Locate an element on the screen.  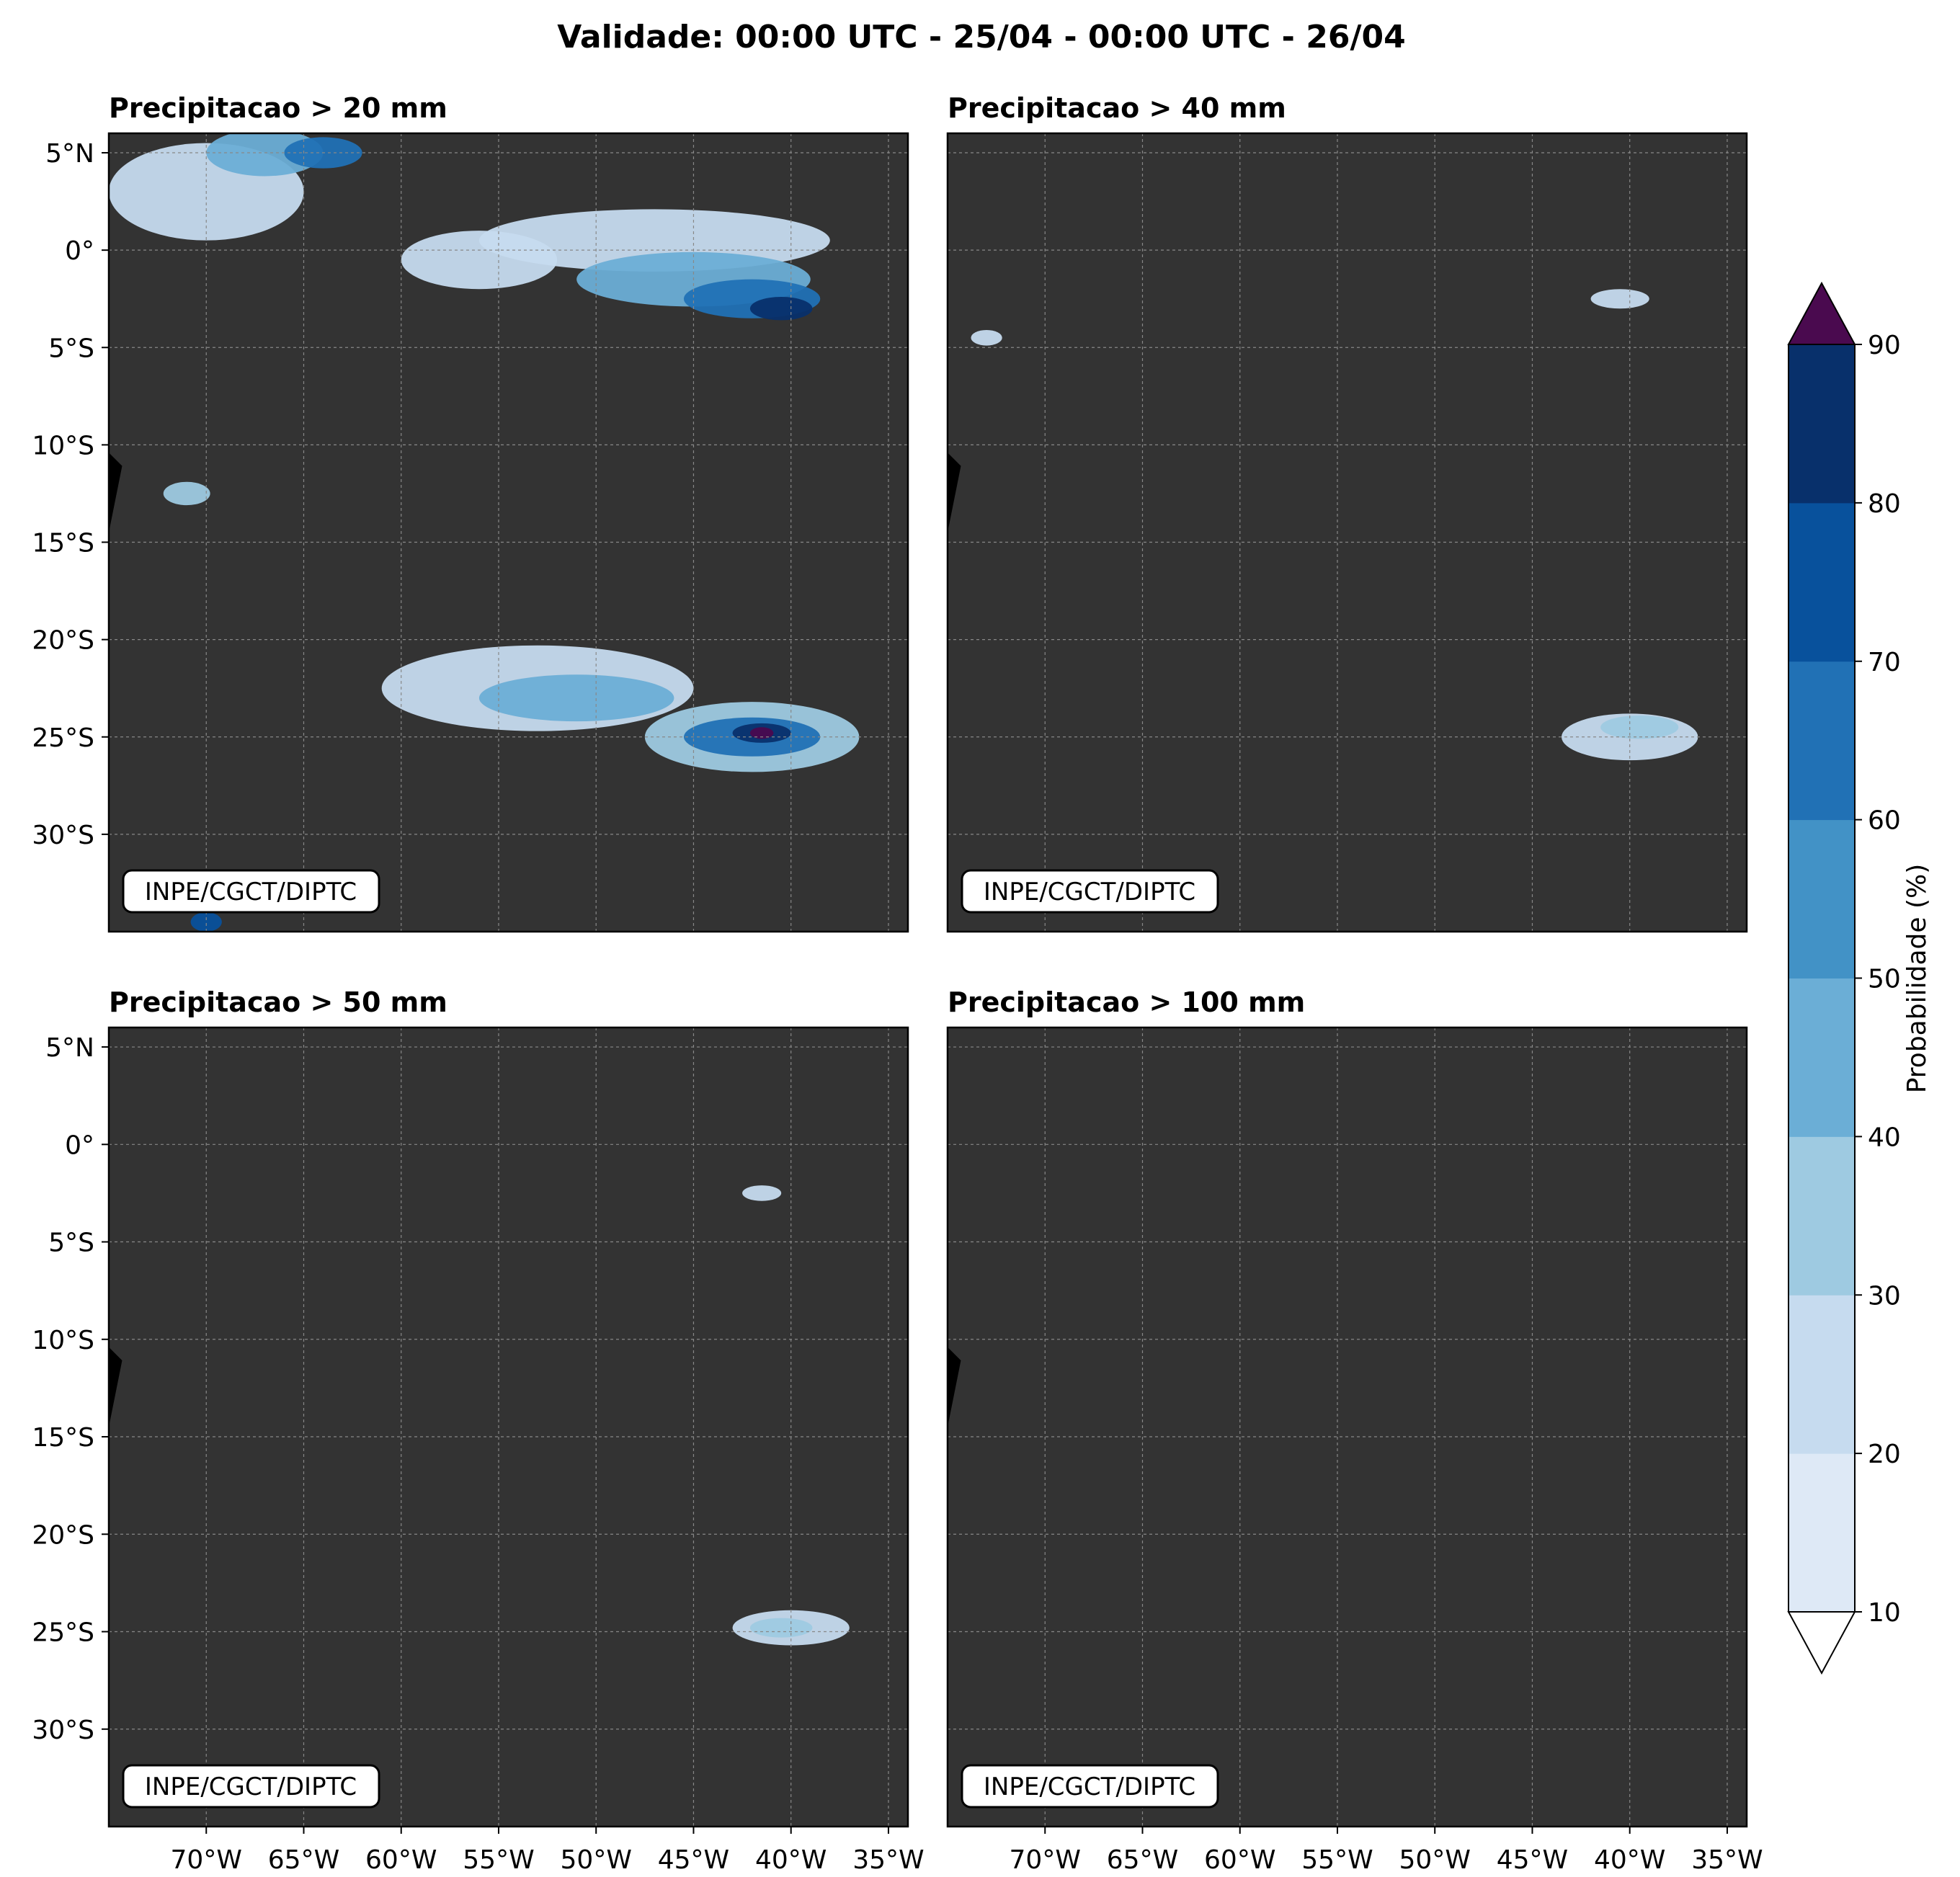
colorbar-tick-label: 20 is located at coordinates (1884, 1454).